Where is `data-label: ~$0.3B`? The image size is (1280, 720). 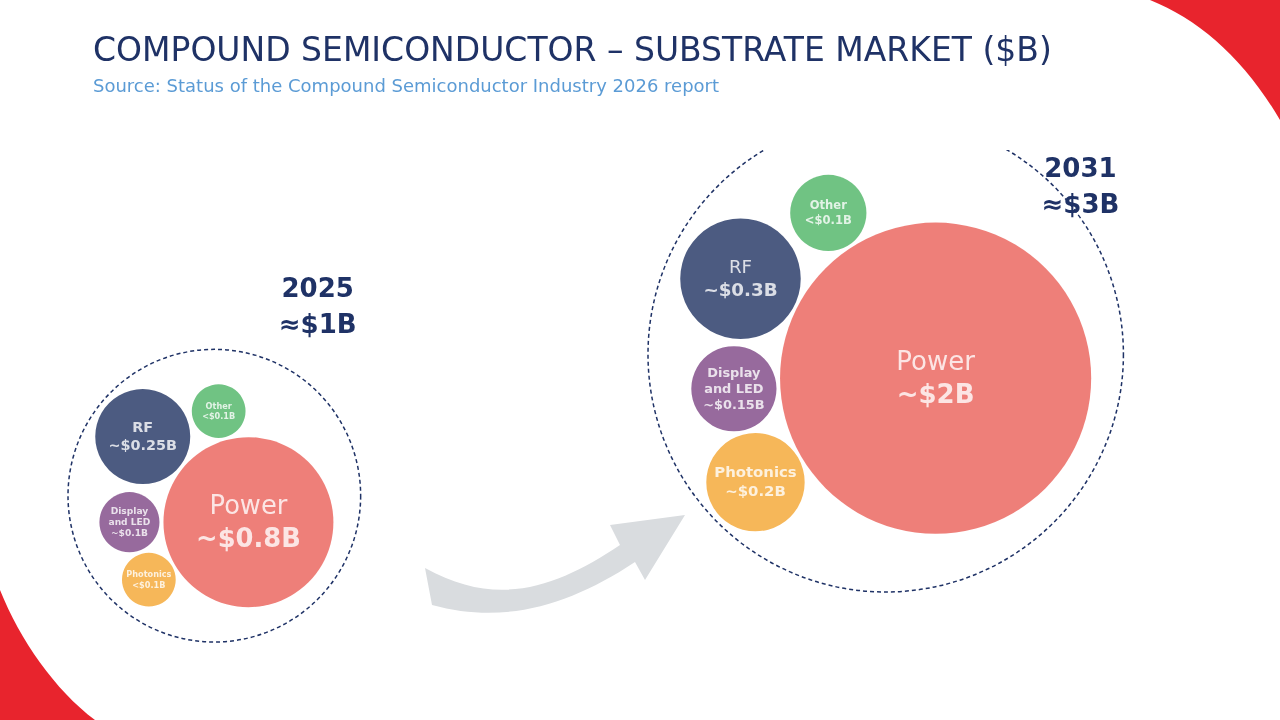
data-label: ~$0.3B is located at coordinates (740, 290).